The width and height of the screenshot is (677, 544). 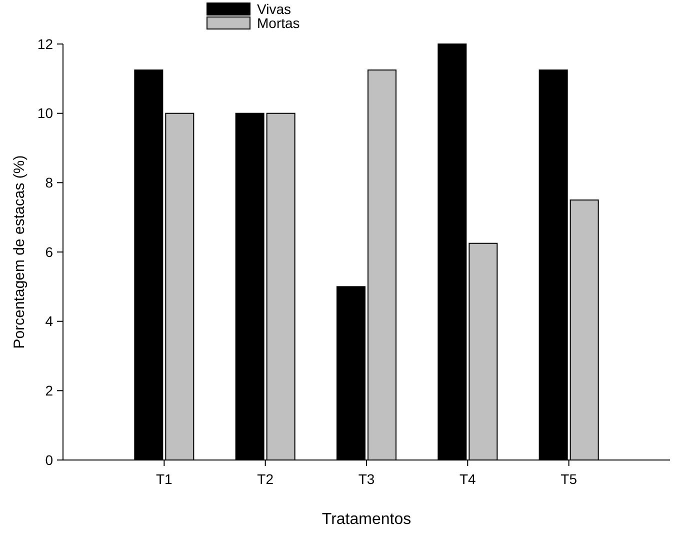 I want to click on x-axis-title: Tratamentos, so click(x=367, y=519).